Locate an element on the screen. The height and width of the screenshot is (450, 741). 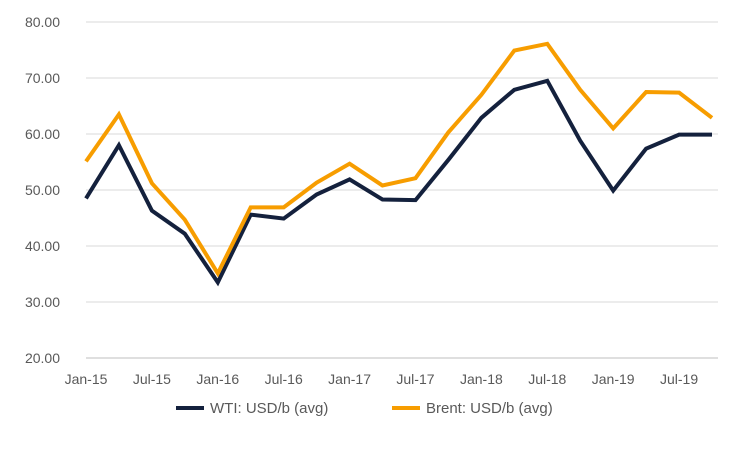
x-tick-label: Jan-18 is located at coordinates (481, 379).